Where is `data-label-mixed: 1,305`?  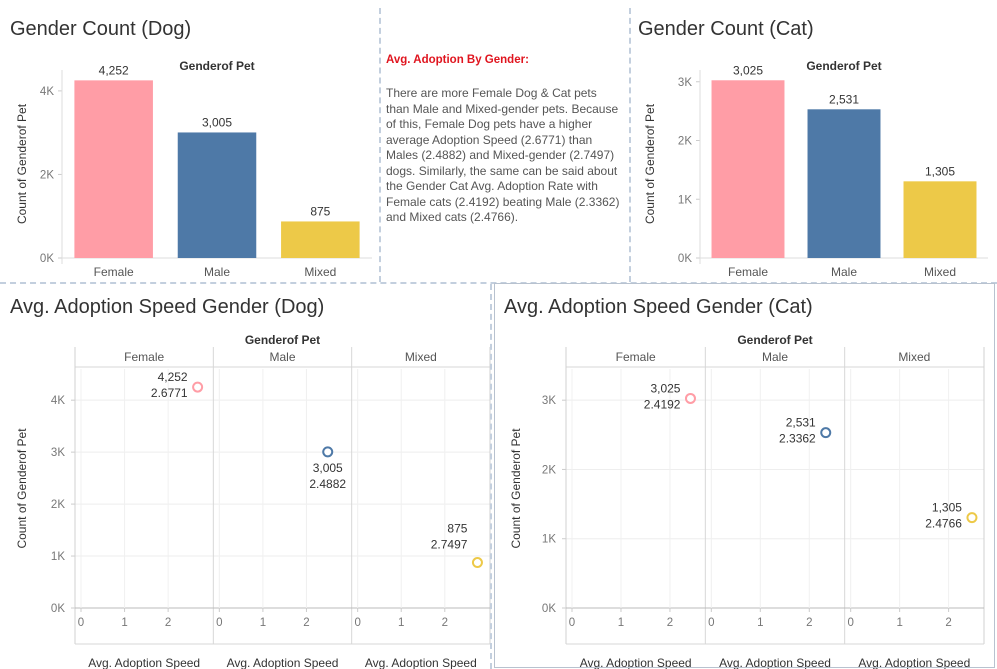 data-label-mixed: 1,305 is located at coordinates (940, 171).